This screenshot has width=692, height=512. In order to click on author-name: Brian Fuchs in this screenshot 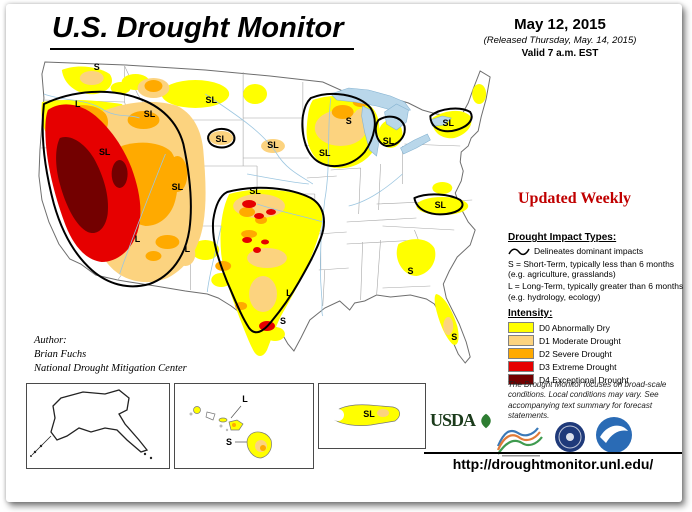, I will do `click(60, 355)`.